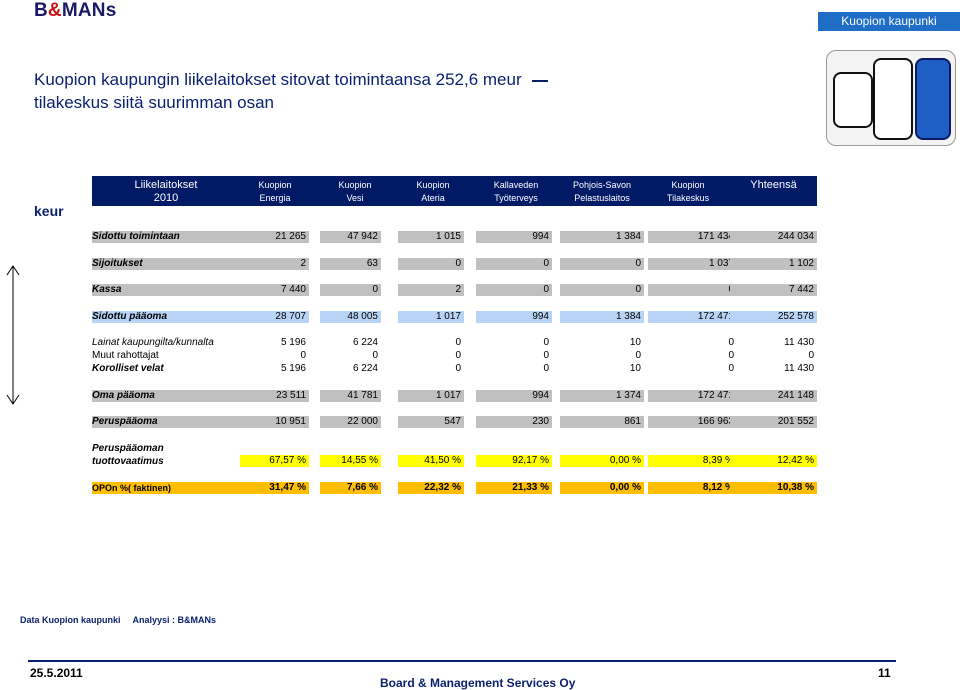 Image resolution: width=960 pixels, height=690 pixels. What do you see at coordinates (350, 396) in the screenshot?
I see `table-cell: 41 781` at bounding box center [350, 396].